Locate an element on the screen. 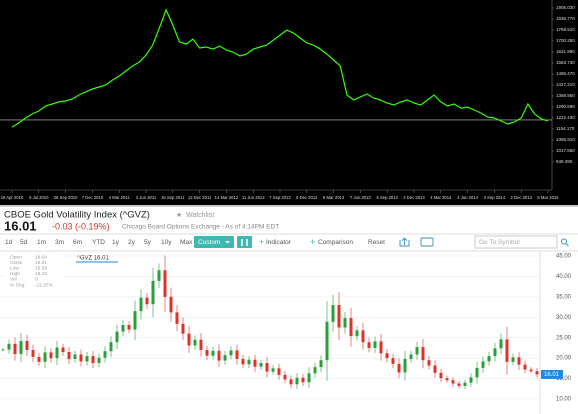 This screenshot has height=414, width=578. settings-icon is located at coordinates (427, 242).